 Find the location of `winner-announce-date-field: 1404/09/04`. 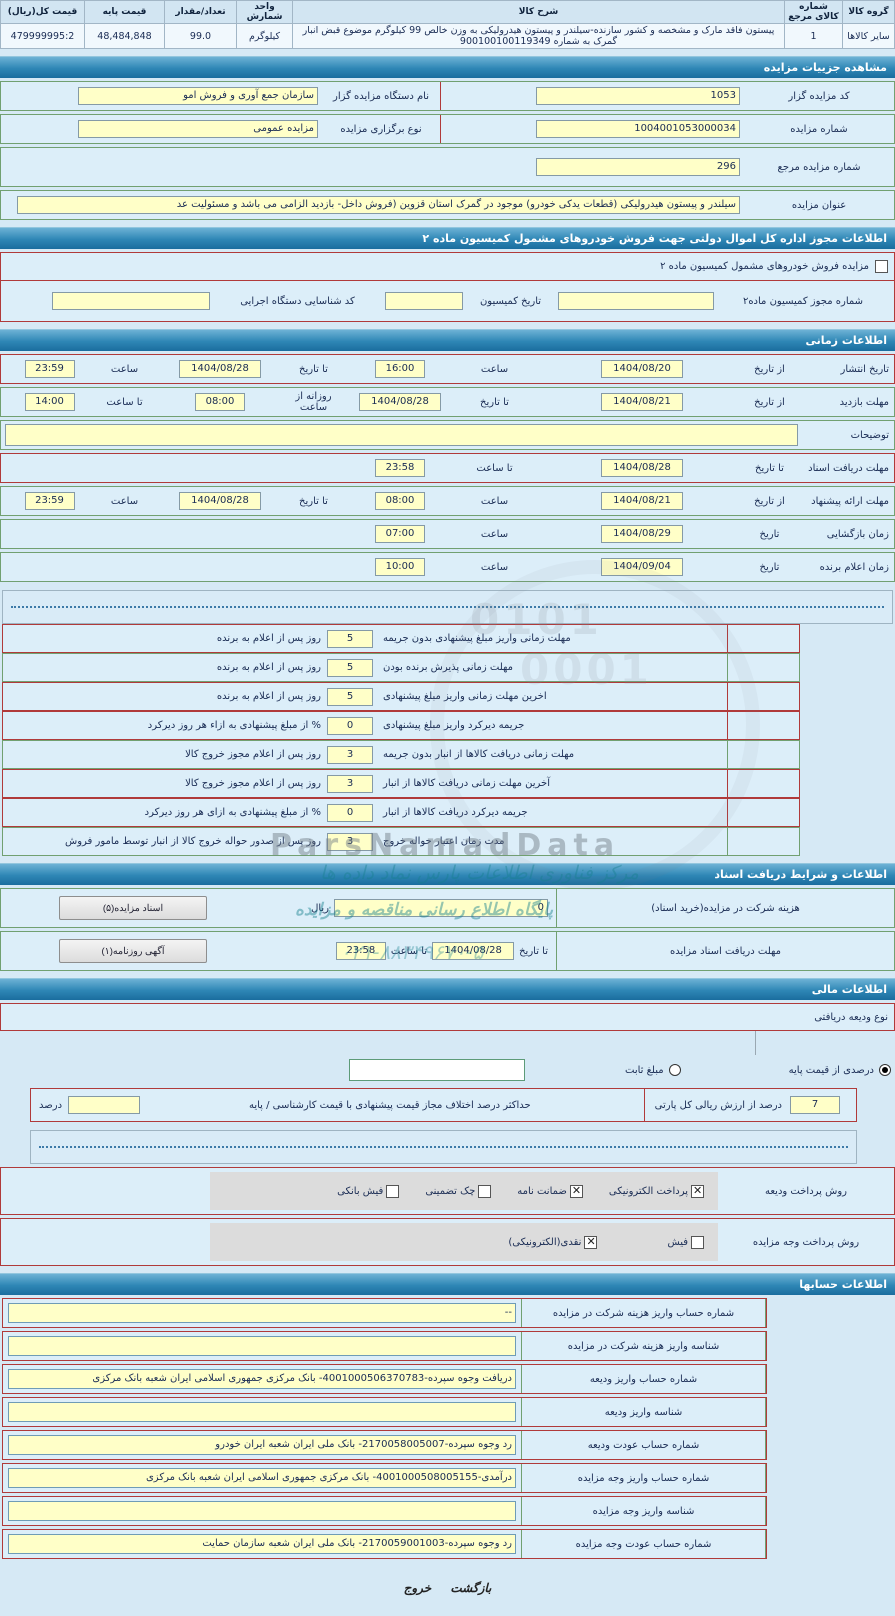

winner-announce-date-field: 1404/09/04 is located at coordinates (642, 567).